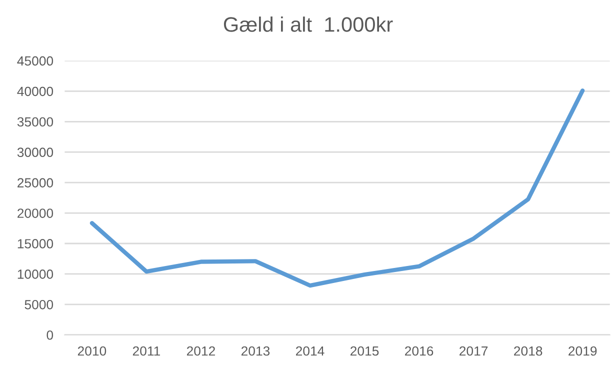 The width and height of the screenshot is (616, 368). Describe the element at coordinates (310, 351) in the screenshot. I see `x-tick-label: 2014` at that location.